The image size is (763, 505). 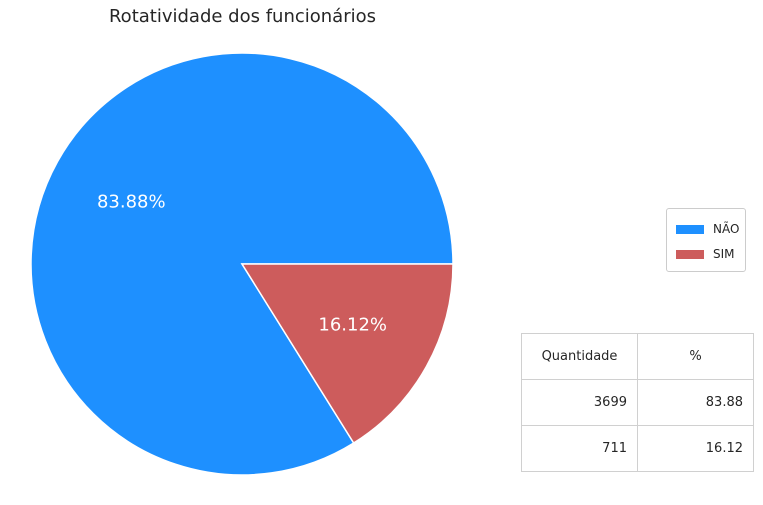 What do you see at coordinates (695, 356) in the screenshot?
I see `header-percent: %` at bounding box center [695, 356].